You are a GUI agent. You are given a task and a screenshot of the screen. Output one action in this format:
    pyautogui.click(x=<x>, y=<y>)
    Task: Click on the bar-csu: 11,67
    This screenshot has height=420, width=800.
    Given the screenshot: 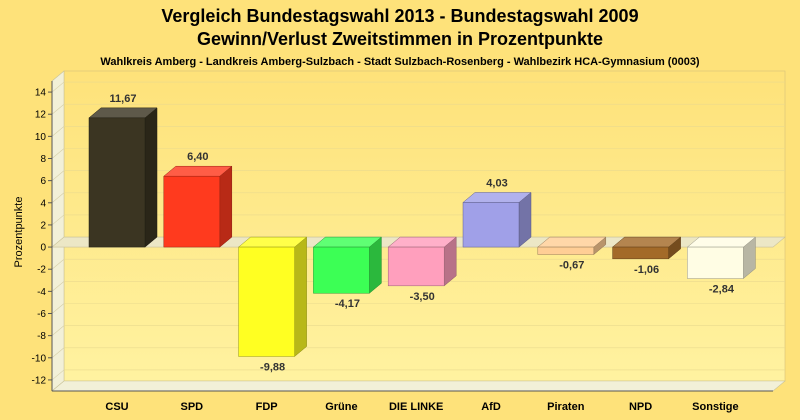 What is the action you would take?
    pyautogui.click(x=123, y=170)
    